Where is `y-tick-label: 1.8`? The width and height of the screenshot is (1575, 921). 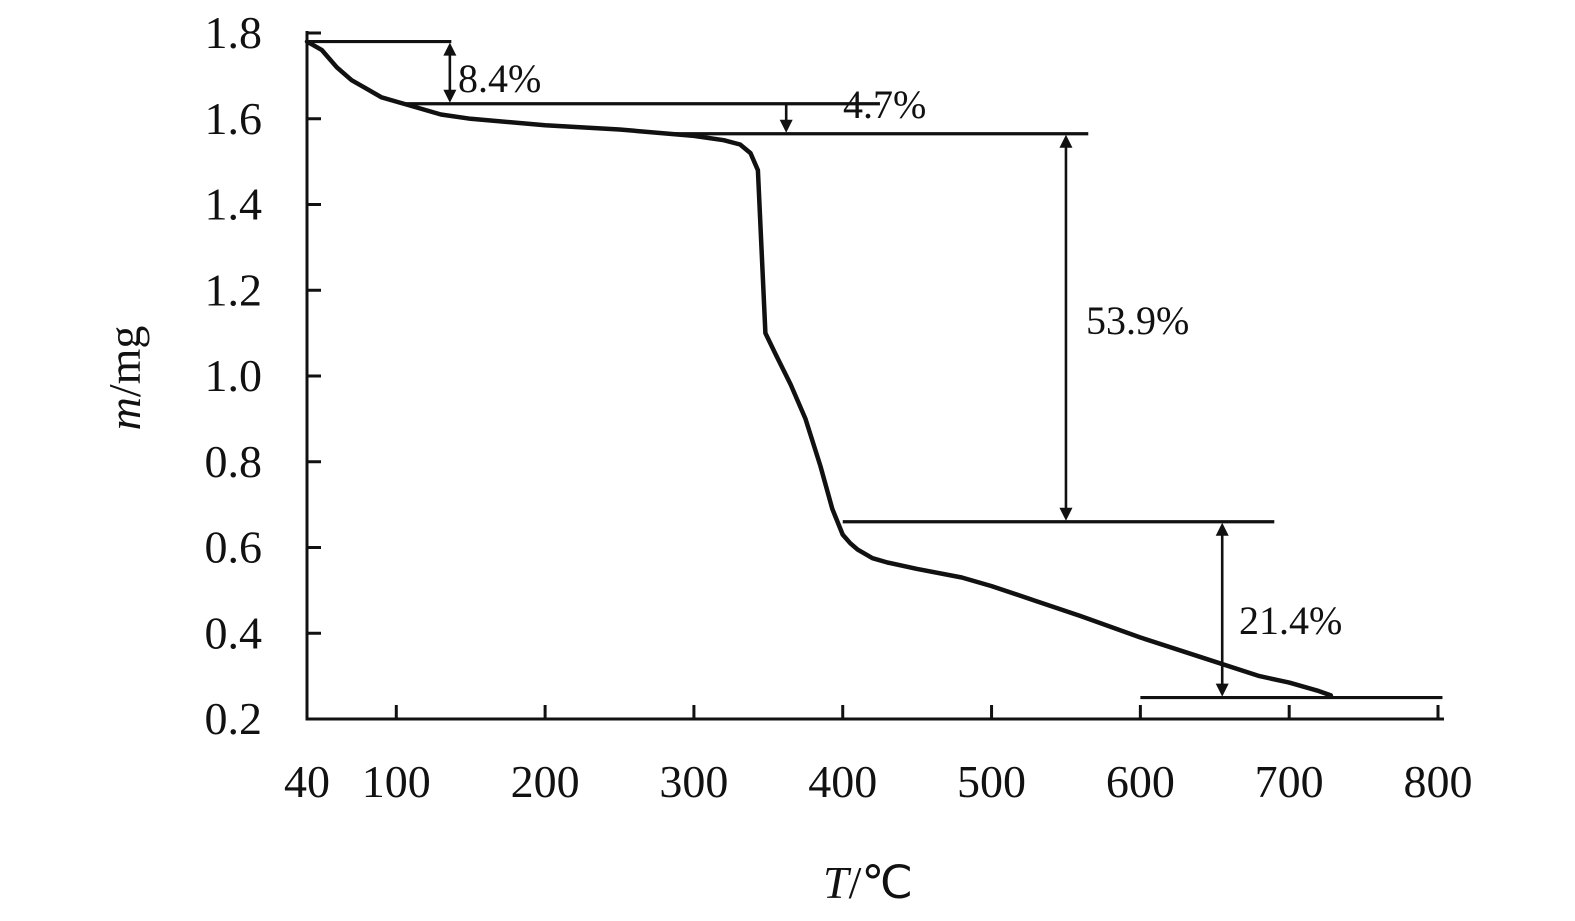 y-tick-label: 1.8 is located at coordinates (234, 32).